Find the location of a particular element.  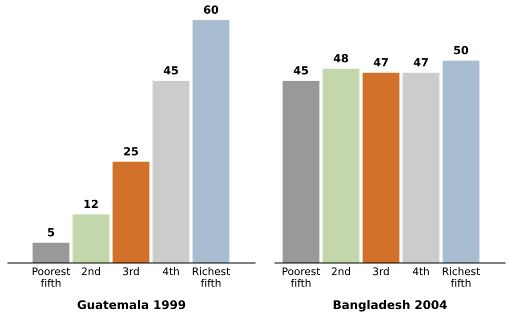

x-axis-title: Guatemala 1999 is located at coordinates (132, 305).